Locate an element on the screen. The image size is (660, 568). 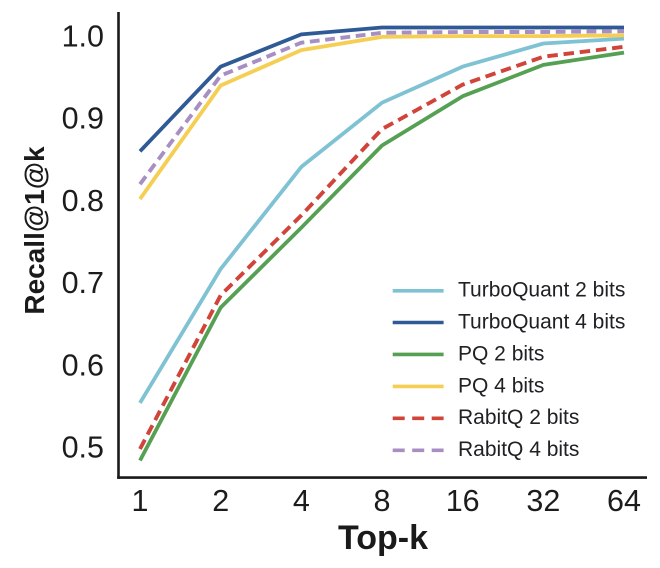
svg-text: RabitQ 2 bits is located at coordinates (518, 417).